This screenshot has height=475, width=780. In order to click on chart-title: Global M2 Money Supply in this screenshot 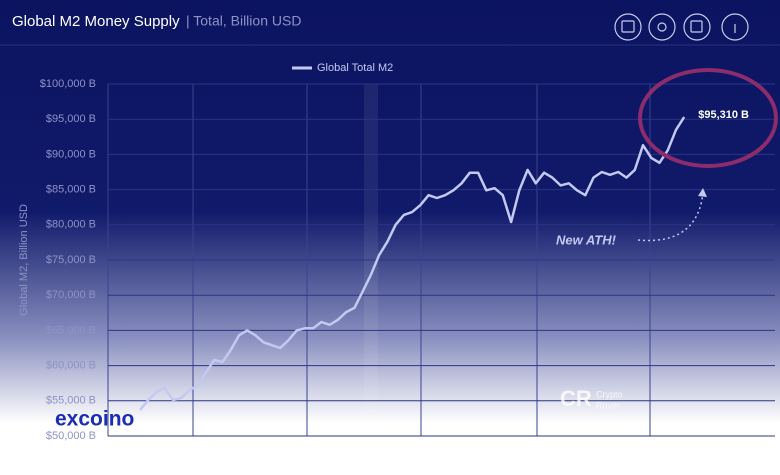, I will do `click(96, 21)`.